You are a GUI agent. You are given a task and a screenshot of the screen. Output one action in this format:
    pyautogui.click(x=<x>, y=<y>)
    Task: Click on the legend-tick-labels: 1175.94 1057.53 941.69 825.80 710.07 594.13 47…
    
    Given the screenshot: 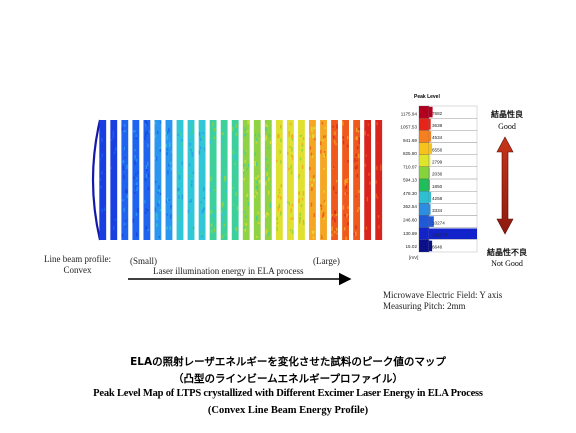 What is the action you would take?
    pyautogui.click(x=408, y=180)
    